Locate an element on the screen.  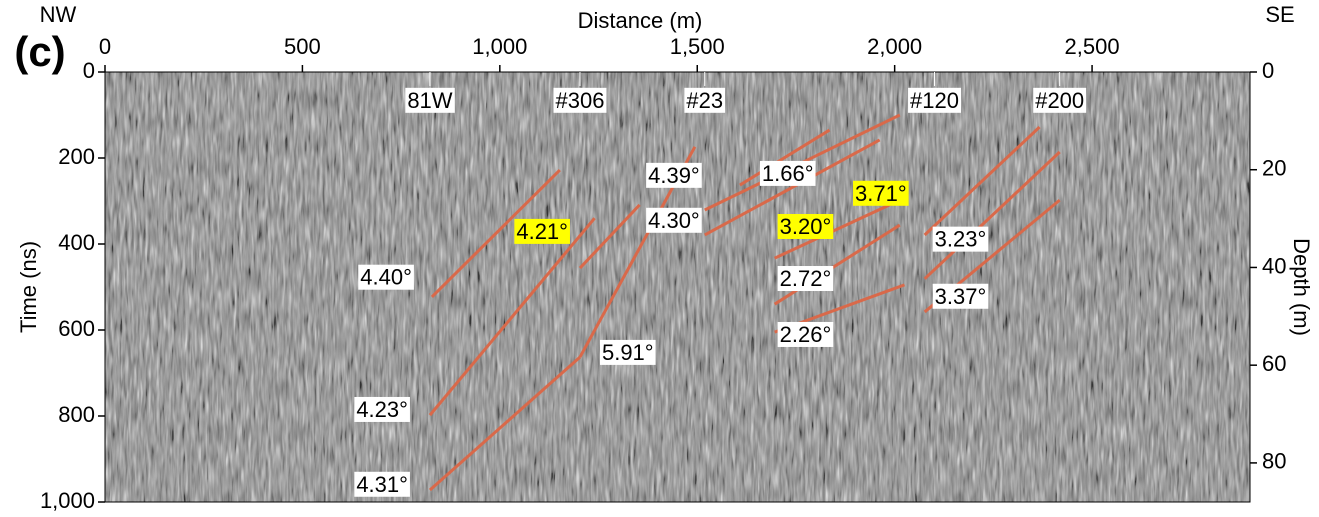
x-tick-label: 2,000 is located at coordinates (894, 46).